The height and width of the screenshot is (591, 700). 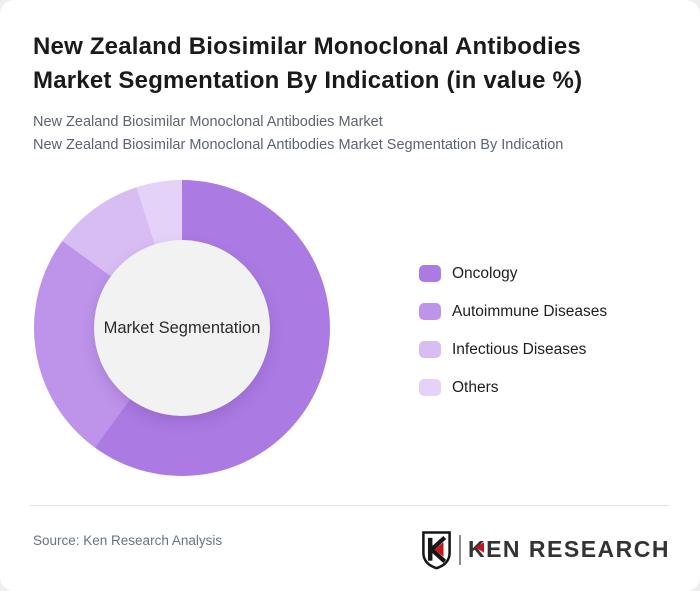 I want to click on source-note: Source: Ken Research Analysis, so click(x=128, y=540).